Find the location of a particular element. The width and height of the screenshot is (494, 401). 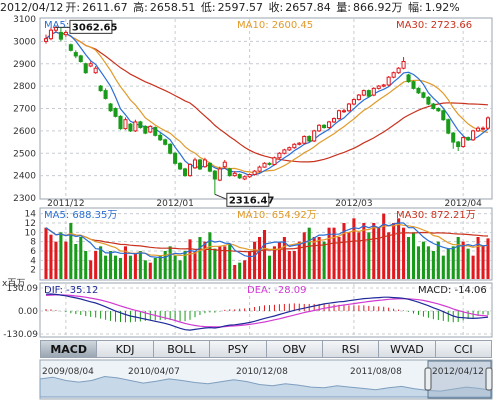

quote-date: 2012/04/12 is located at coordinates (32, 7).